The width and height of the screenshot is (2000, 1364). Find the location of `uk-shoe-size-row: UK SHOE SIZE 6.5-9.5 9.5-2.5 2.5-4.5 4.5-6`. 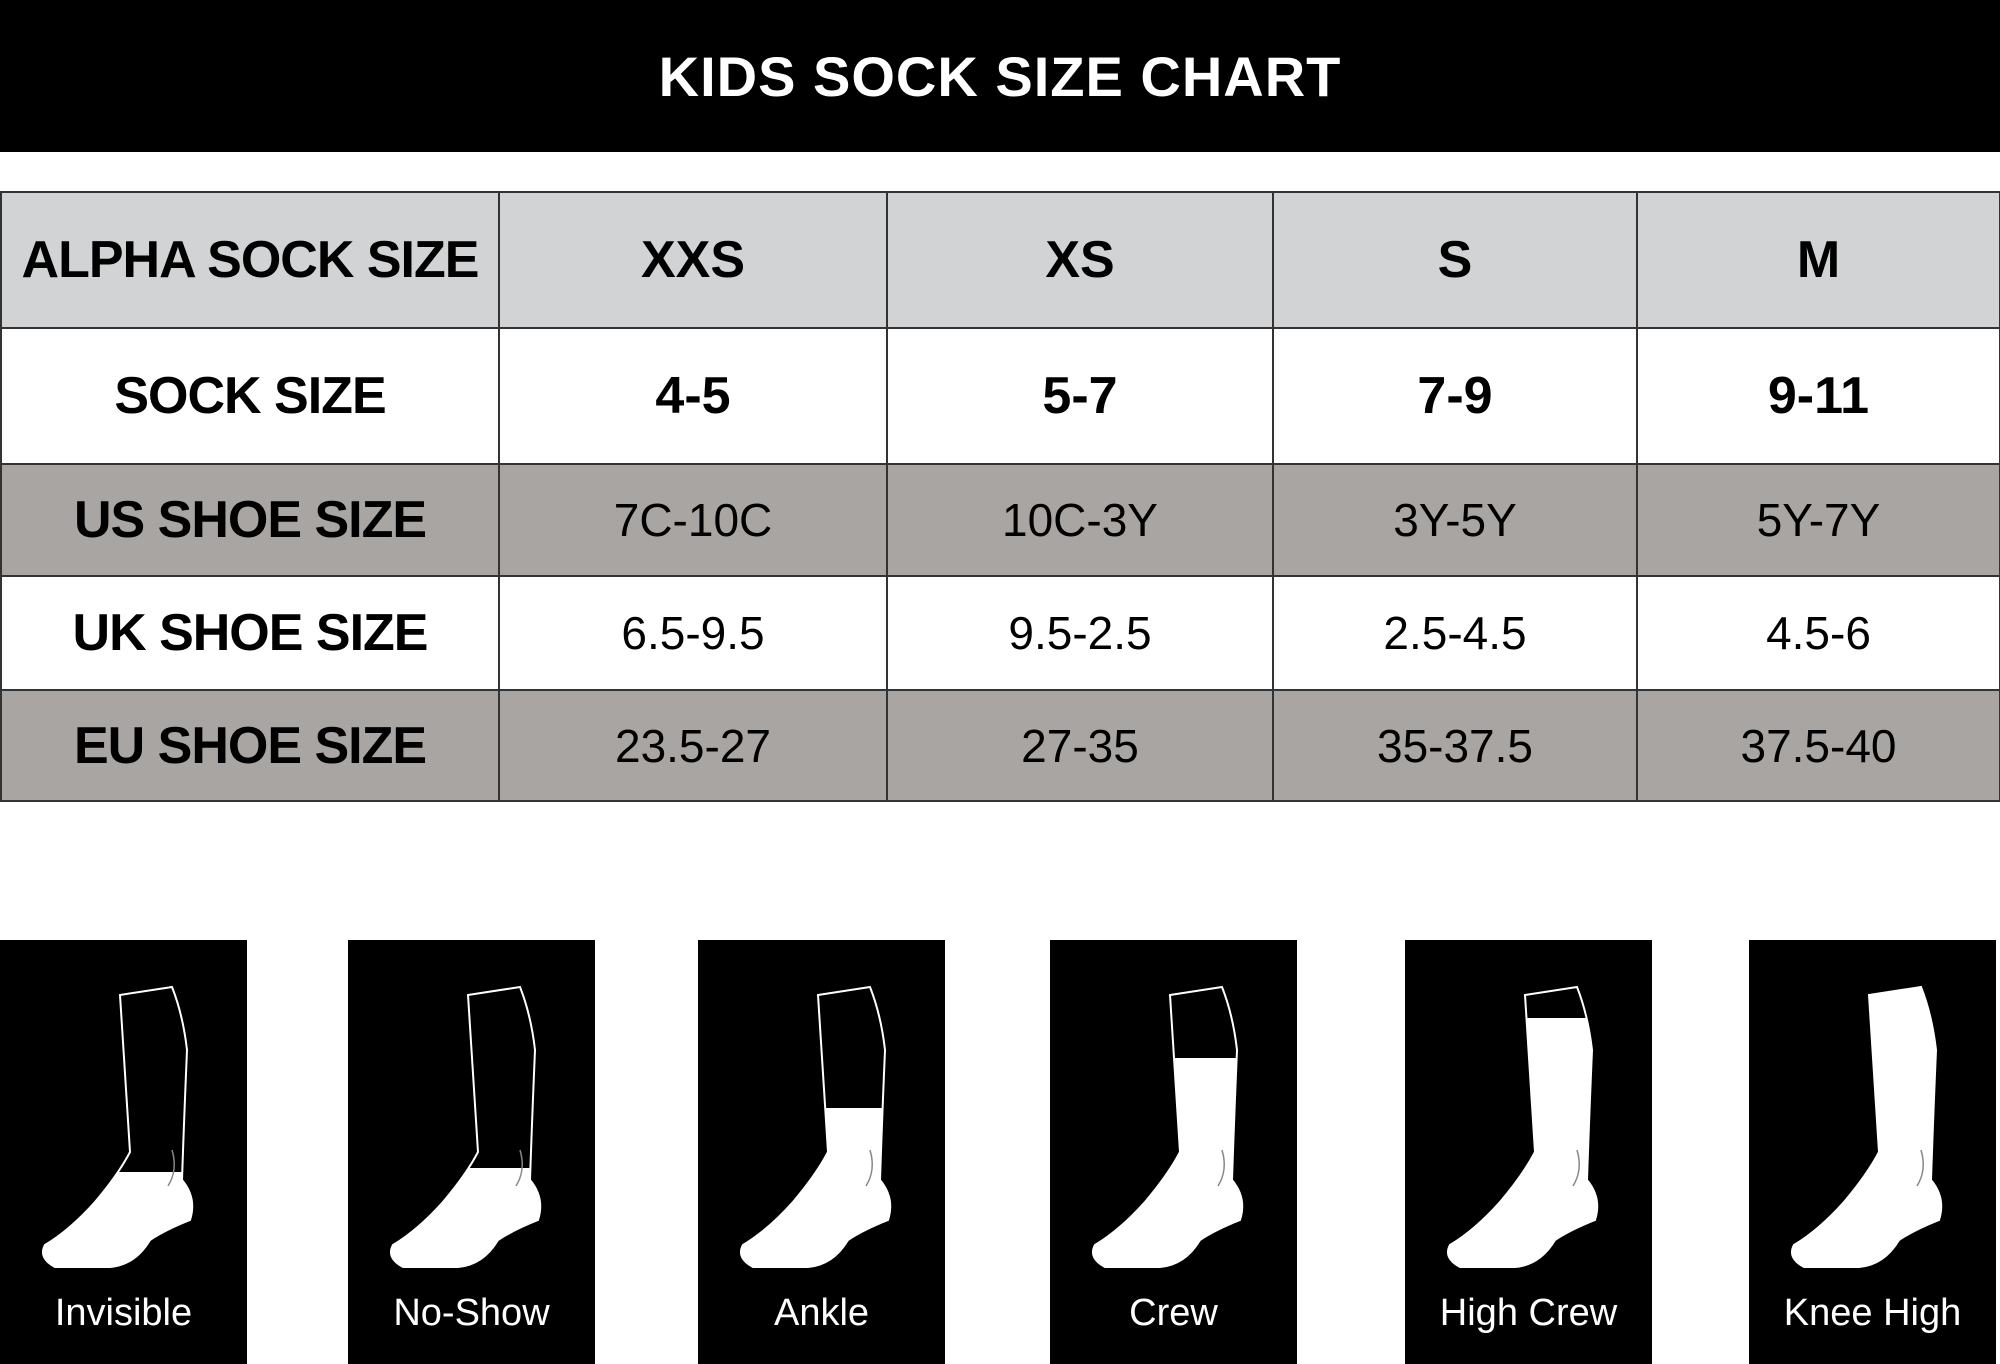

uk-shoe-size-row: UK SHOE SIZE 6.5-9.5 9.5-2.5 2.5-4.5 4.5-6 is located at coordinates (1000, 633).